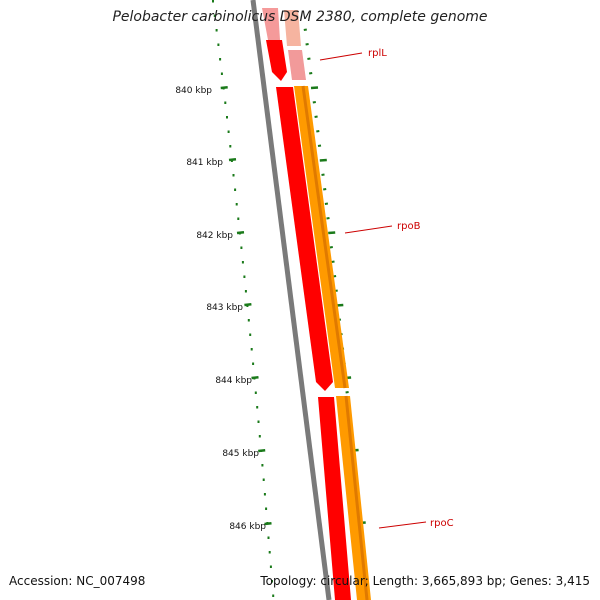 This screenshot has height=600, width=600. Describe the element at coordinates (442, 523) in the screenshot. I see `svg-text: rpoC` at that location.